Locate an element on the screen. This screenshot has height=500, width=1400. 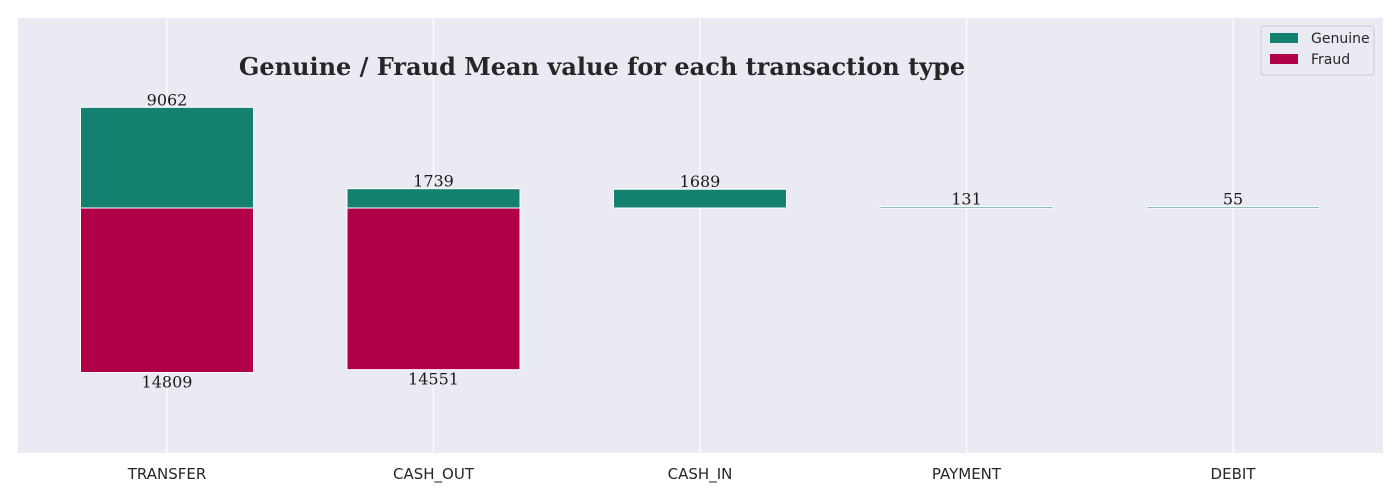
legend: Genuine Fraud is located at coordinates (1317, 50).